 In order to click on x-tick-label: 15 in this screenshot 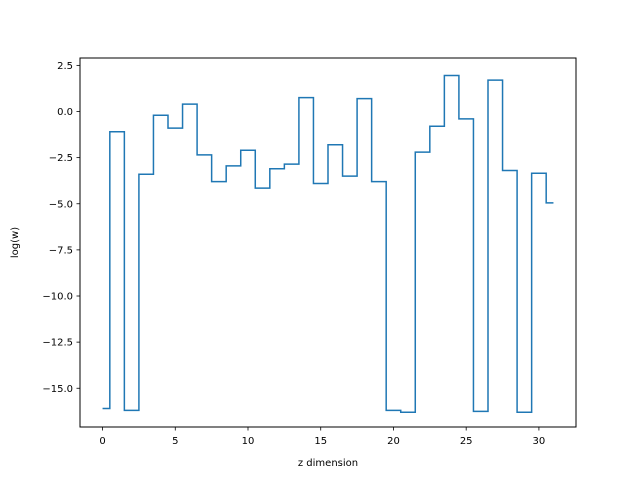, I will do `click(320, 441)`.